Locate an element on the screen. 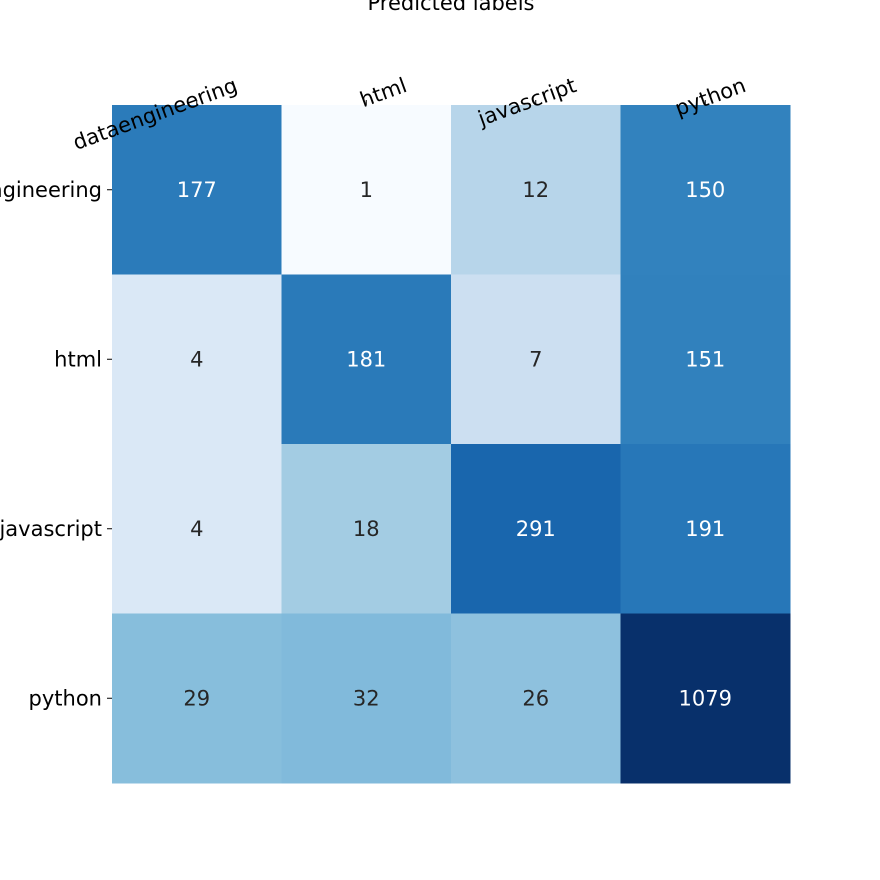 The width and height of the screenshot is (880, 880). cell-value-label: 291 is located at coordinates (536, 529).